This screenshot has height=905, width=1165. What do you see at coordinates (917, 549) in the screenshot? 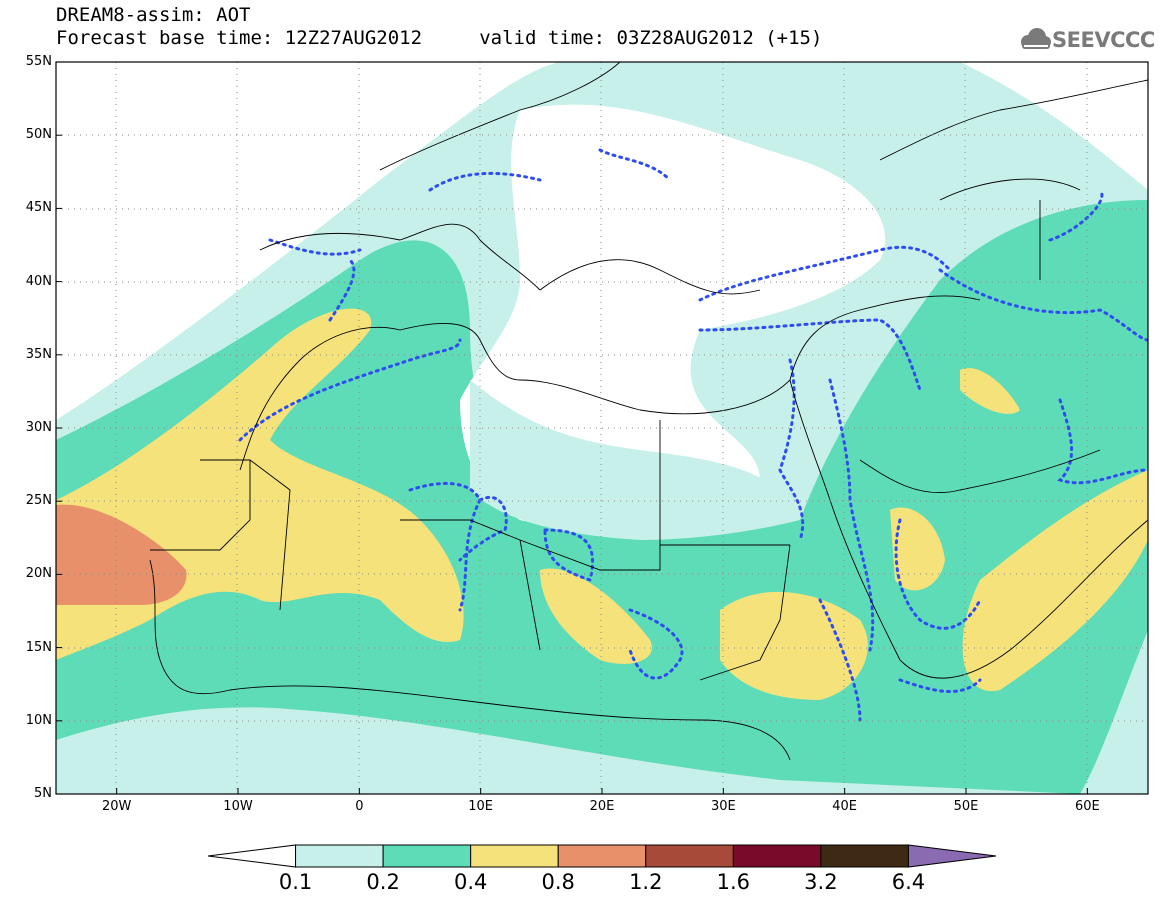
I see `aot-band-0.4-sudan` at bounding box center [917, 549].